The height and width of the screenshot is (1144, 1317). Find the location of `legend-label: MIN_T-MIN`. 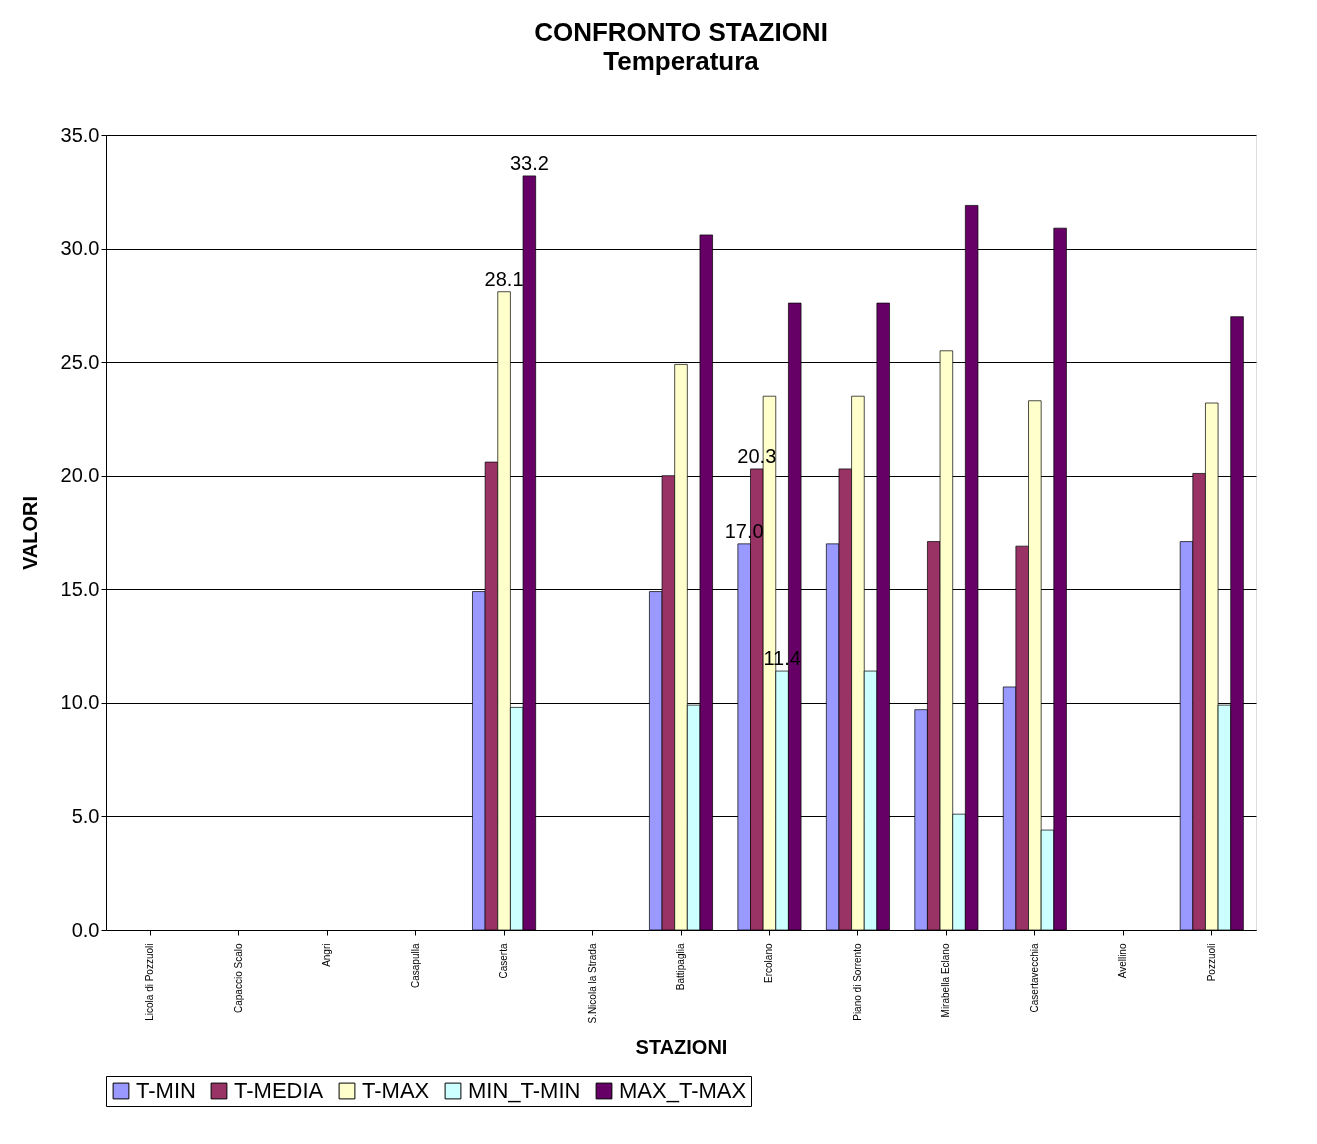

legend-label: MIN_T-MIN is located at coordinates (524, 1090).